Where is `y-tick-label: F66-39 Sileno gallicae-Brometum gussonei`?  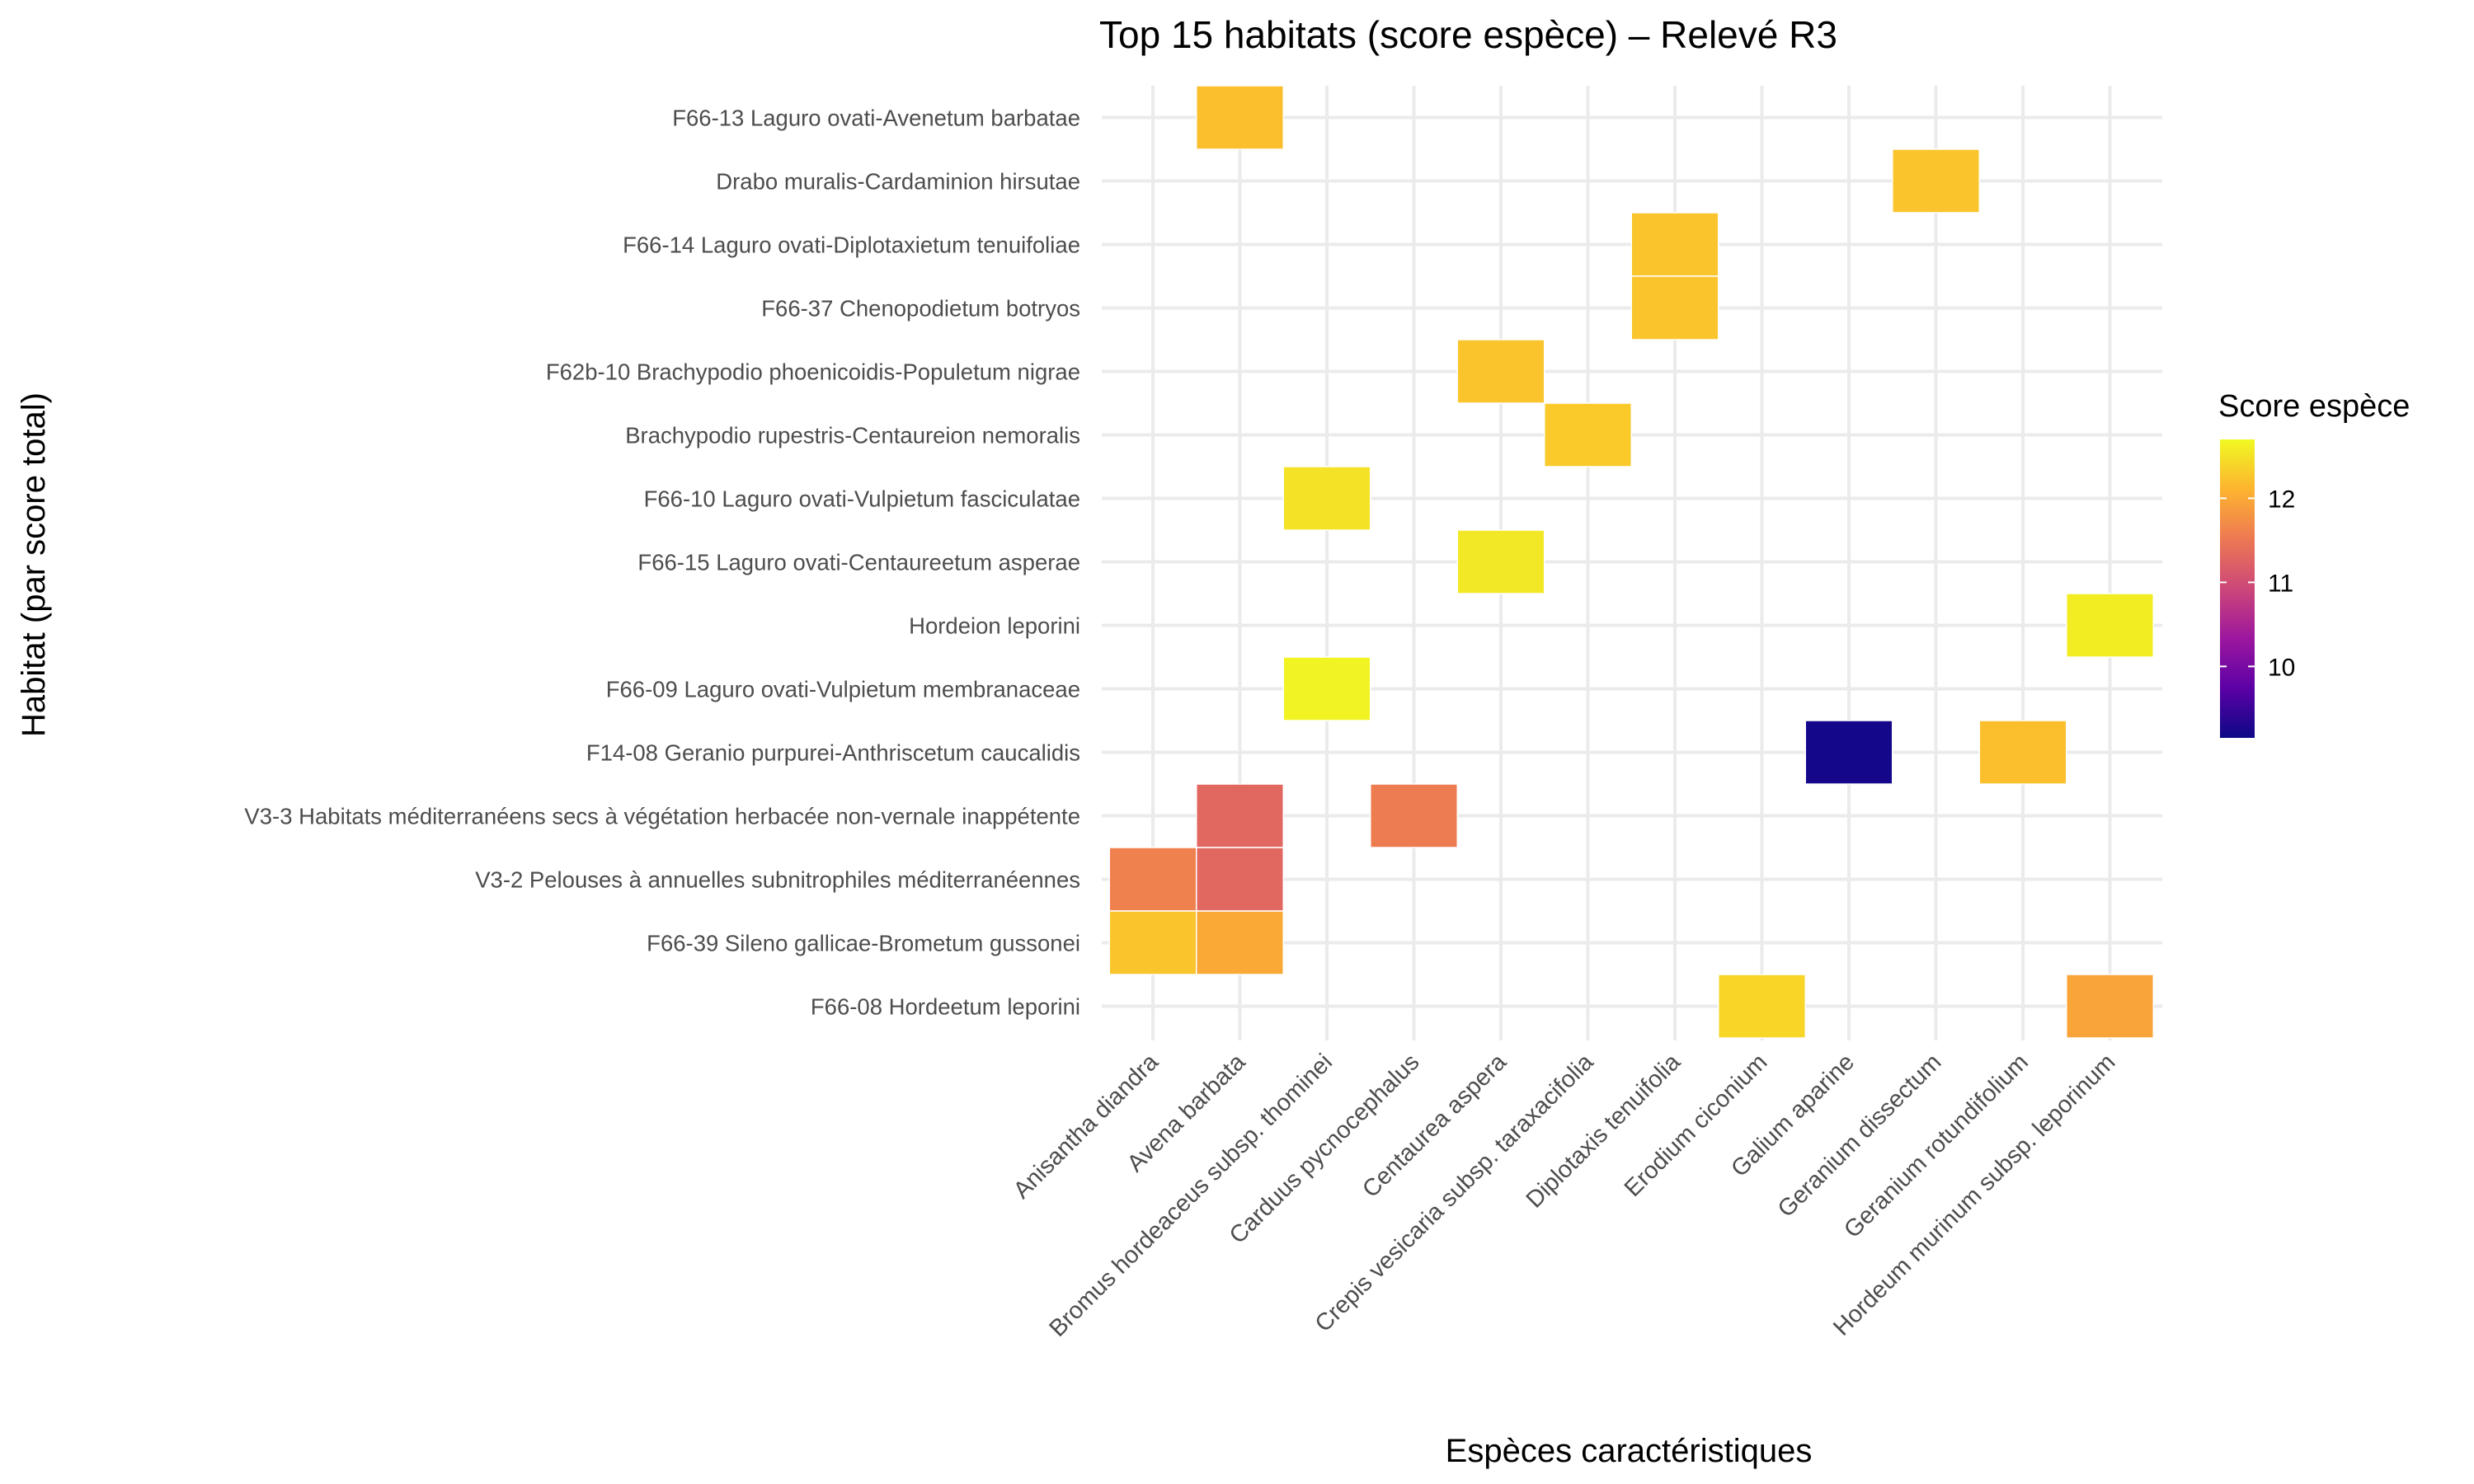 y-tick-label: F66-39 Sileno gallicae-Brometum gussonei is located at coordinates (863, 943).